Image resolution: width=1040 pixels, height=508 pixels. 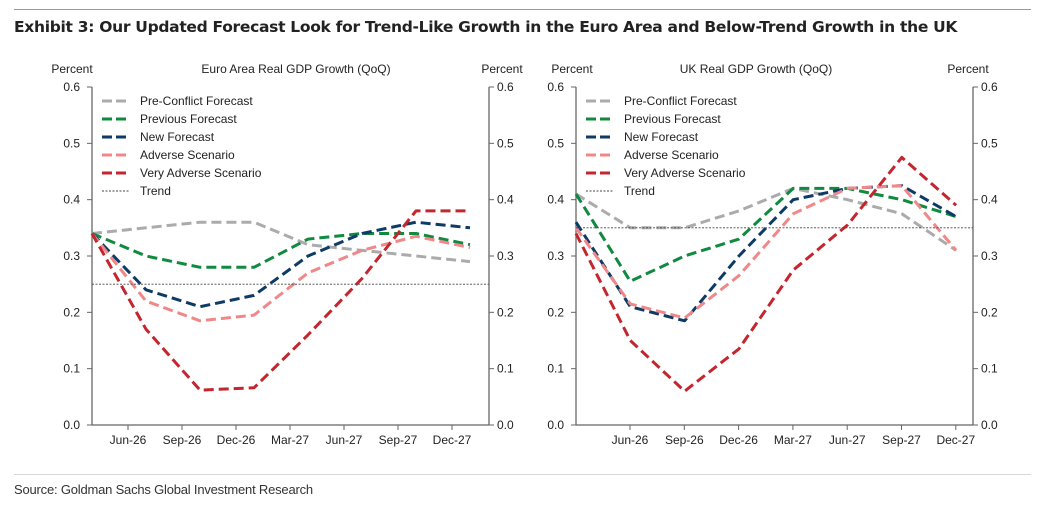 I want to click on series-line-very-adverse-scenario, so click(x=280, y=300).